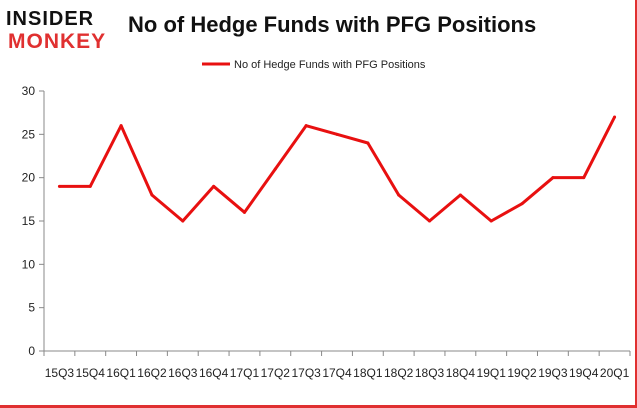 The width and height of the screenshot is (637, 408). Describe the element at coordinates (57, 41) in the screenshot. I see `logo-line2: MONKEY` at that location.